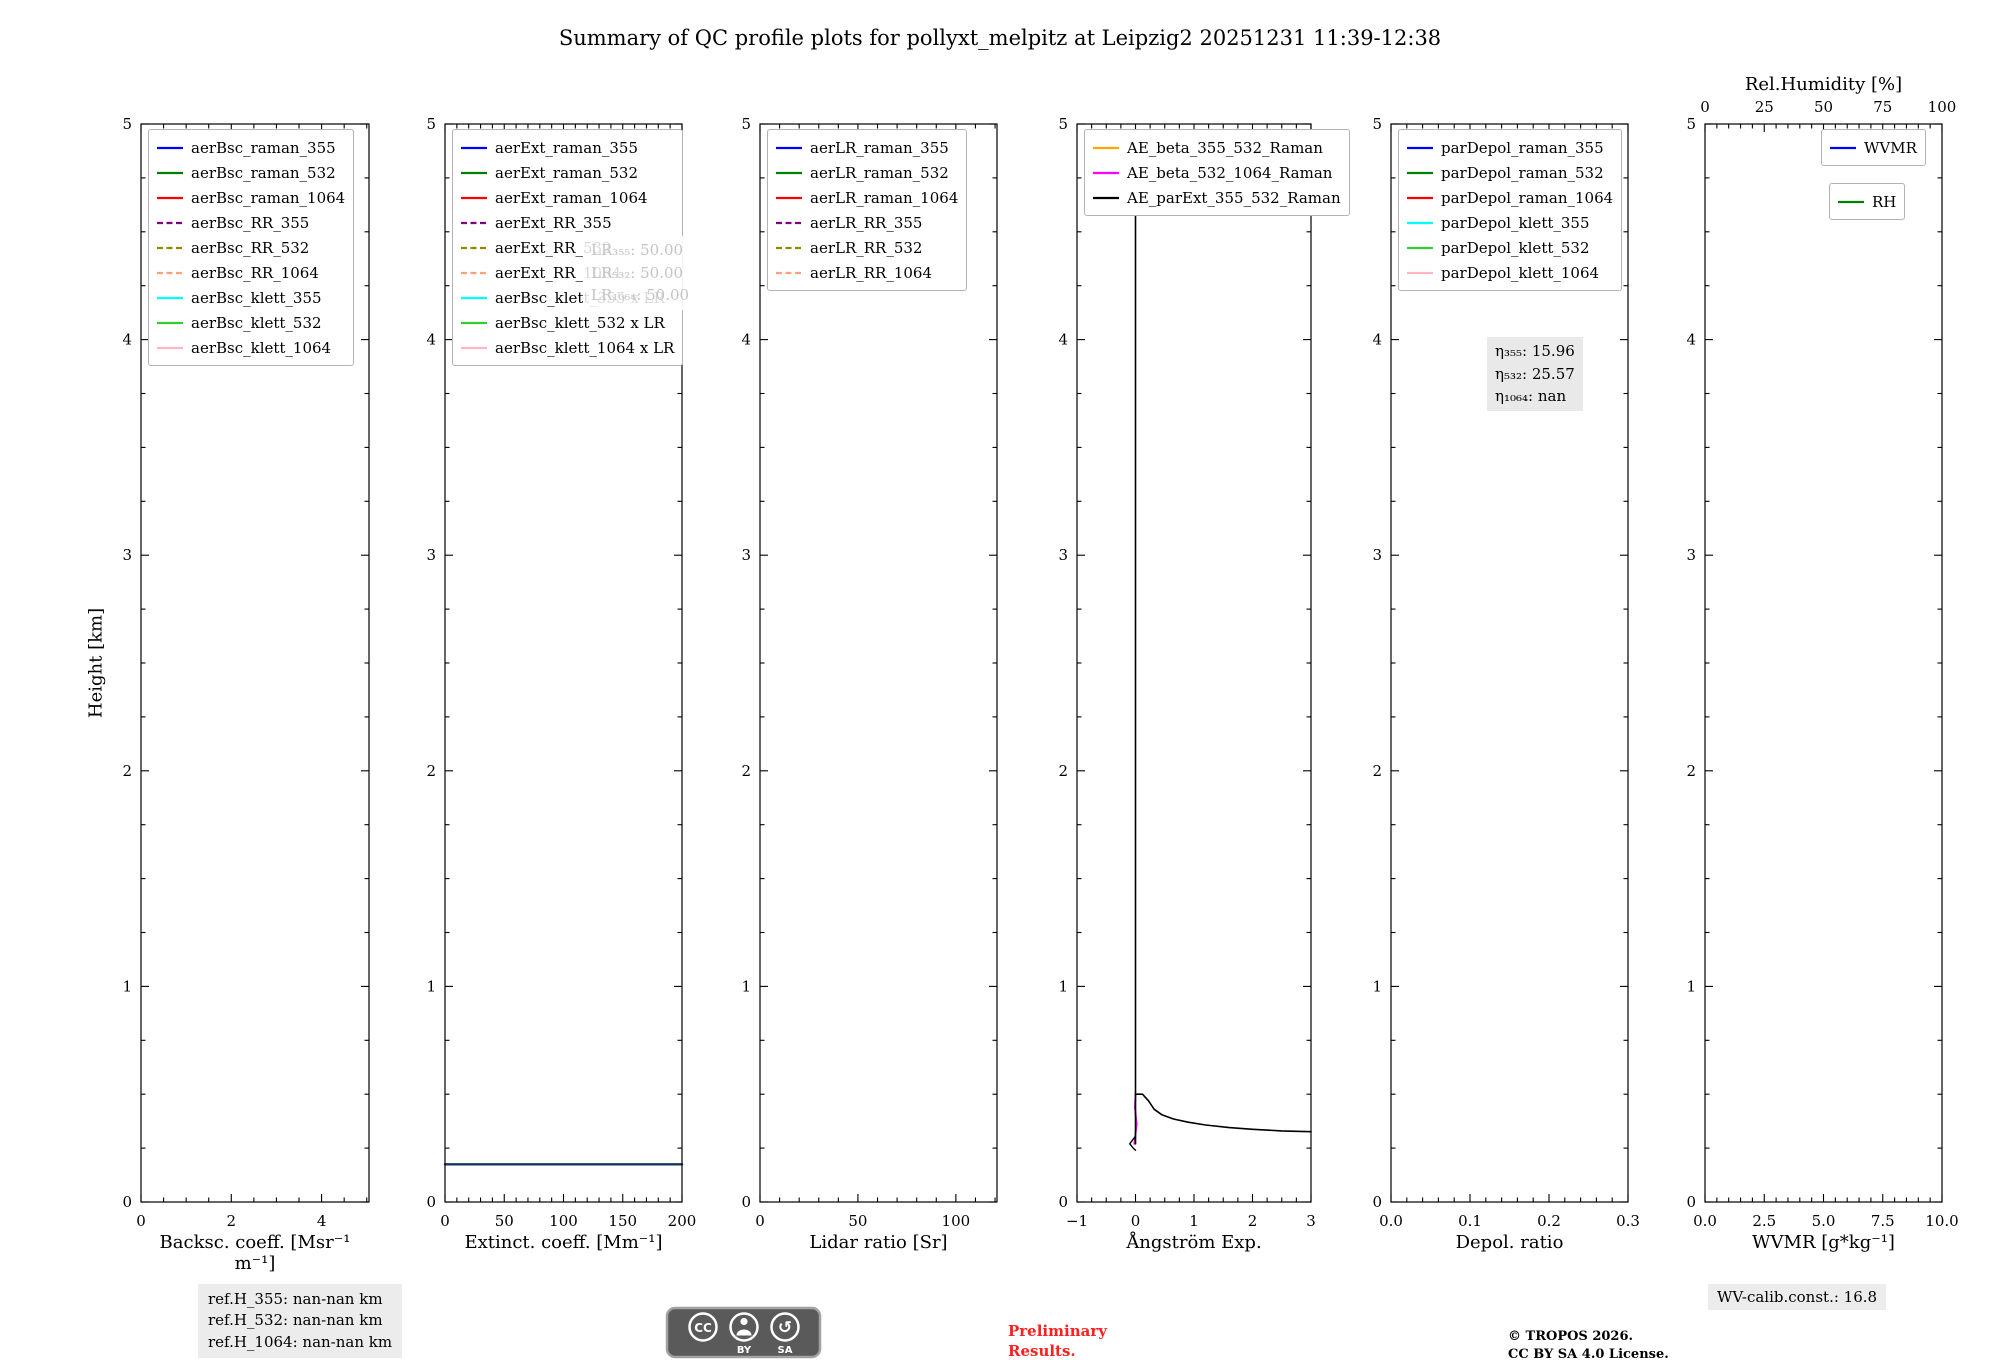 The image size is (2000, 1360). What do you see at coordinates (1764, 107) in the screenshot?
I see `svg-text: 25` at bounding box center [1764, 107].